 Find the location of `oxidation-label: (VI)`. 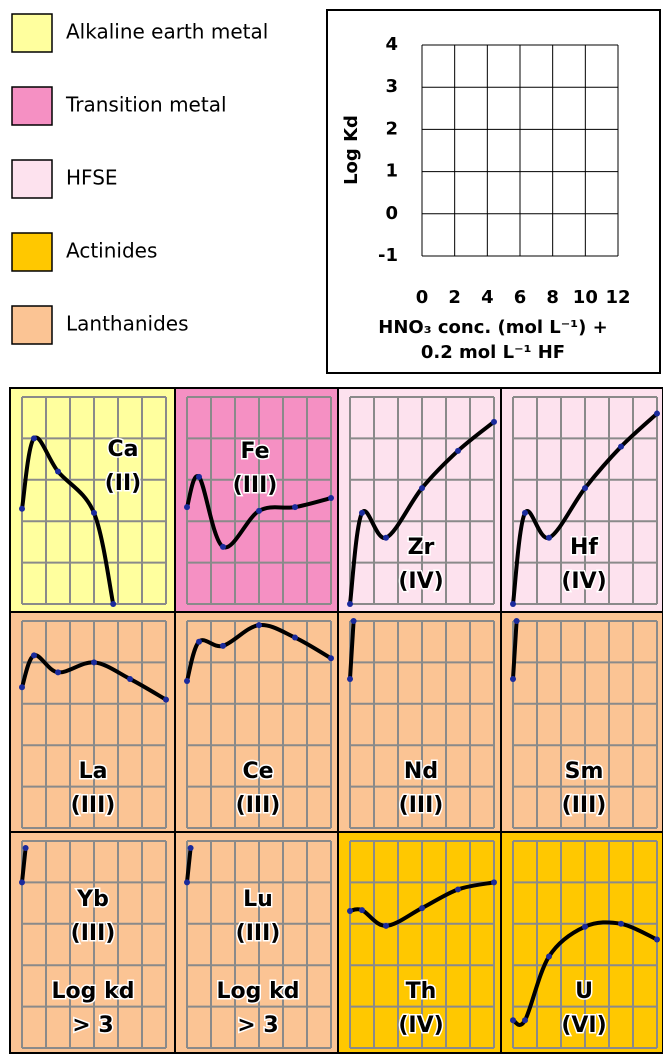

oxidation-label: (VI) is located at coordinates (583, 1025).